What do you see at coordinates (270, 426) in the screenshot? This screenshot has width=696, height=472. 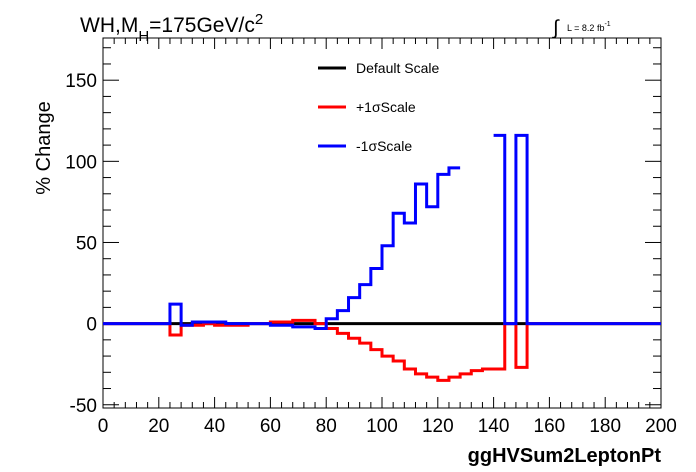 I see `x-tick-label: 60` at bounding box center [270, 426].